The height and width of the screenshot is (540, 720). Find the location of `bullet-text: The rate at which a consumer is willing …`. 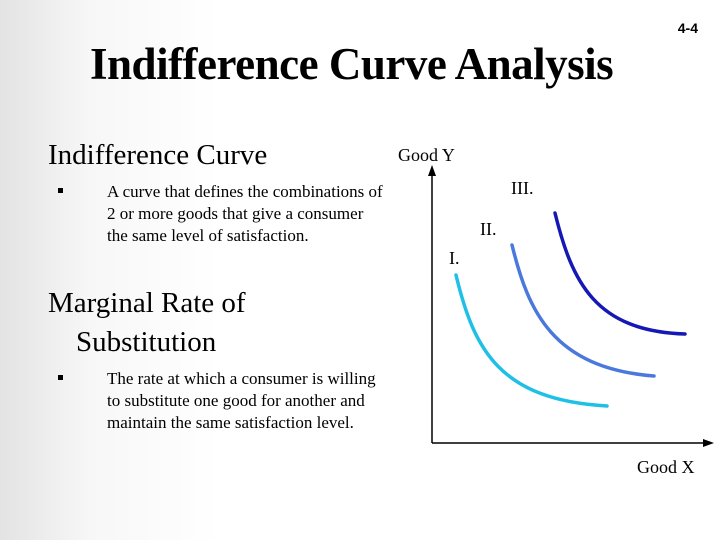

bullet-text: The rate at which a consumer is willing … is located at coordinates (241, 400).